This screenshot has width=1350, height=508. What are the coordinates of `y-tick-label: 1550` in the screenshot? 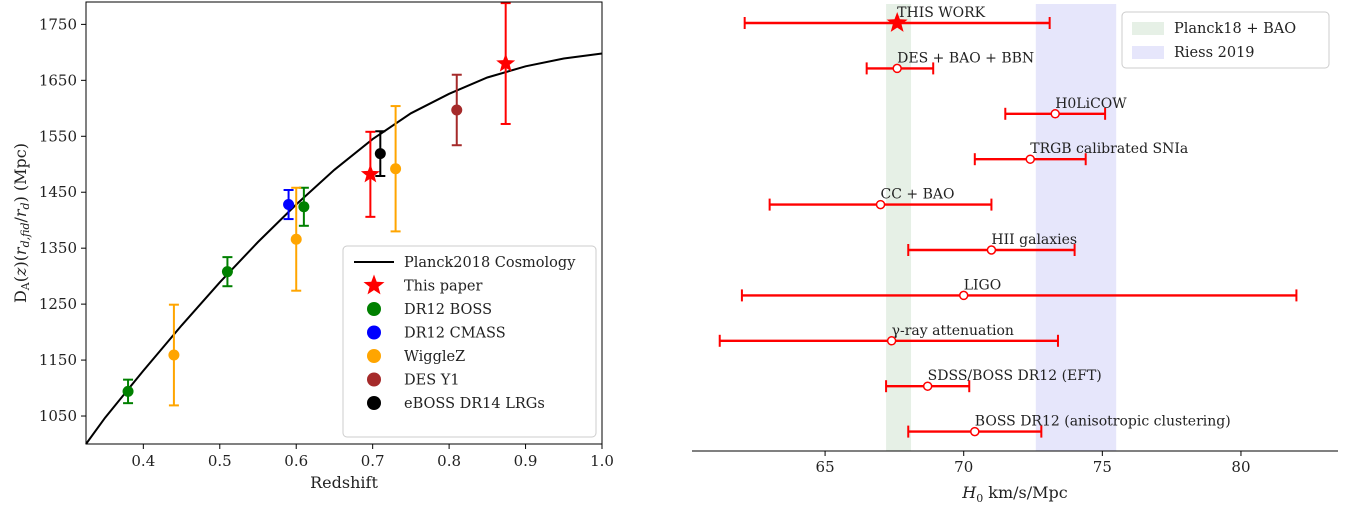 It's located at (58, 136).